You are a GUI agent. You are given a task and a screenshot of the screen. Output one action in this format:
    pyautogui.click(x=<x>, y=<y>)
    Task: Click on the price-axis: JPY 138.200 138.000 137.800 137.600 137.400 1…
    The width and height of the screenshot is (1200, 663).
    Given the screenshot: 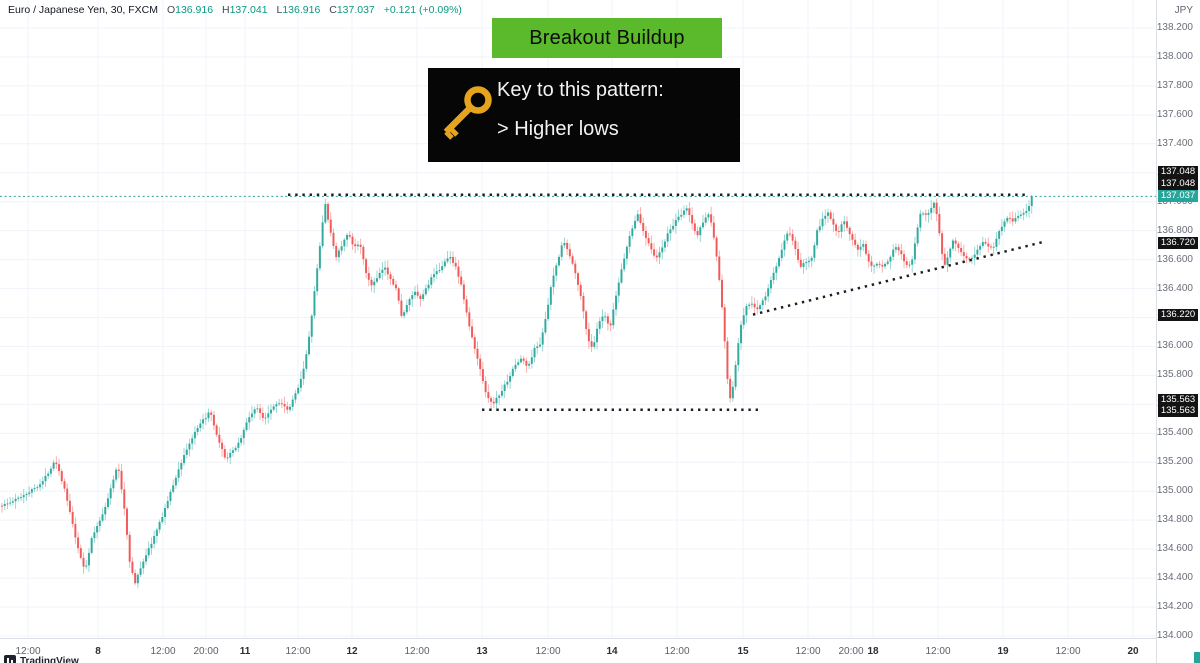 What is the action you would take?
    pyautogui.click(x=1178, y=331)
    